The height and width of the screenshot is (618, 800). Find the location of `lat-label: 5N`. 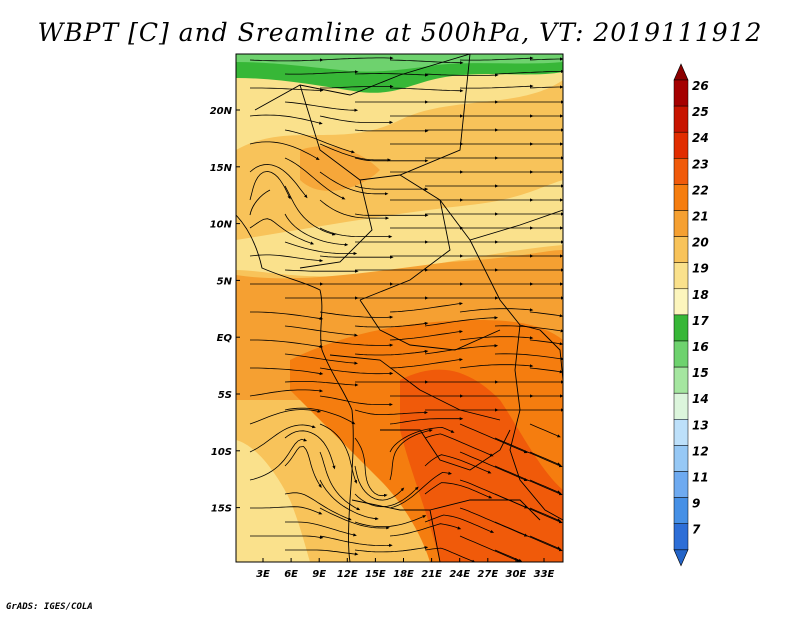

lat-label: 5N is located at coordinates (225, 281).